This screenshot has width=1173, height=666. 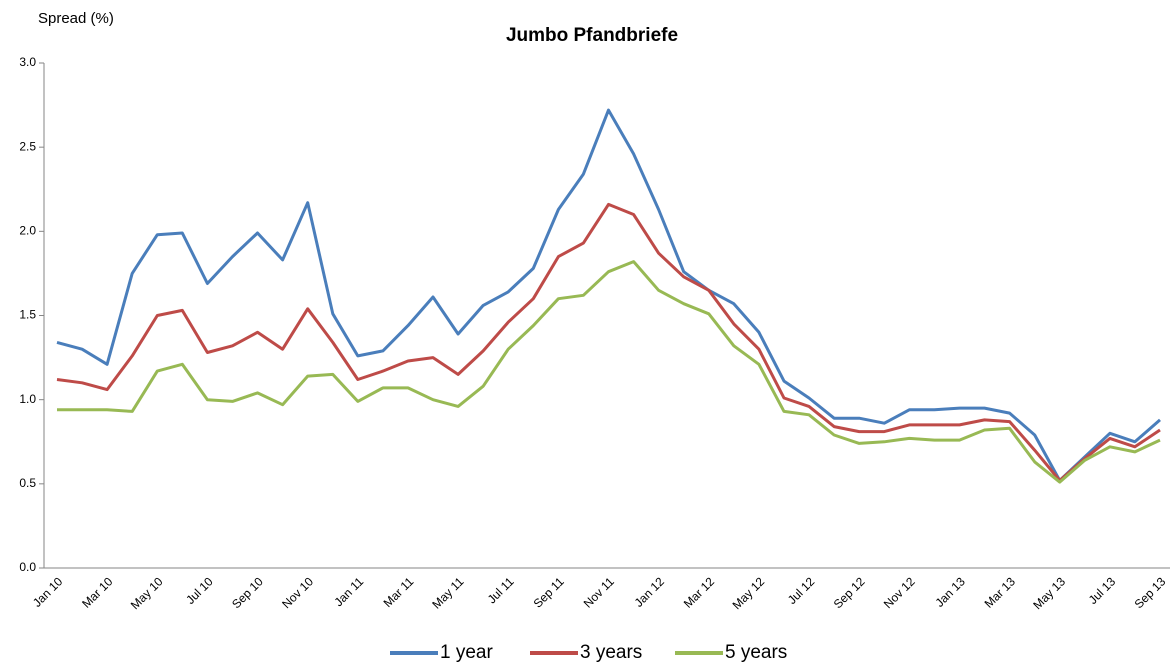 I want to click on x-tick-label: May 10, so click(x=147, y=593).